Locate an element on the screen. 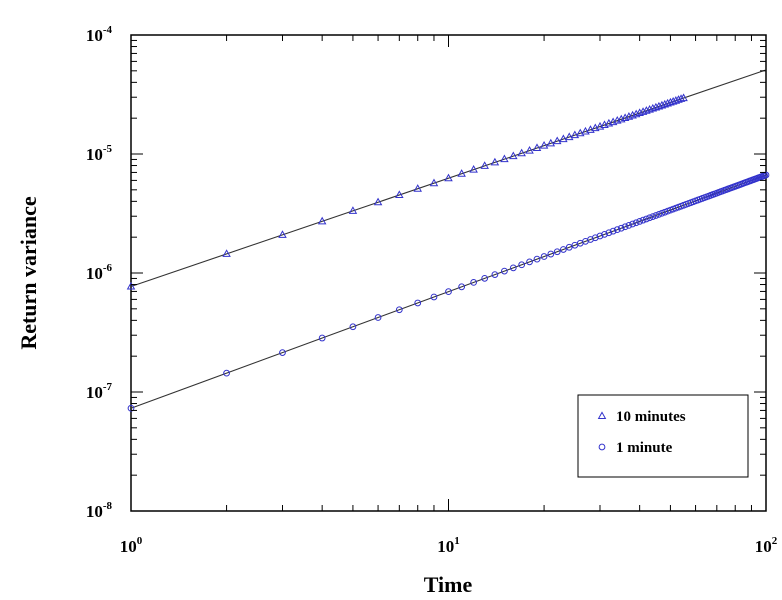 The height and width of the screenshot is (600, 782). x-tick-label: 10¹ is located at coordinates (448, 545).